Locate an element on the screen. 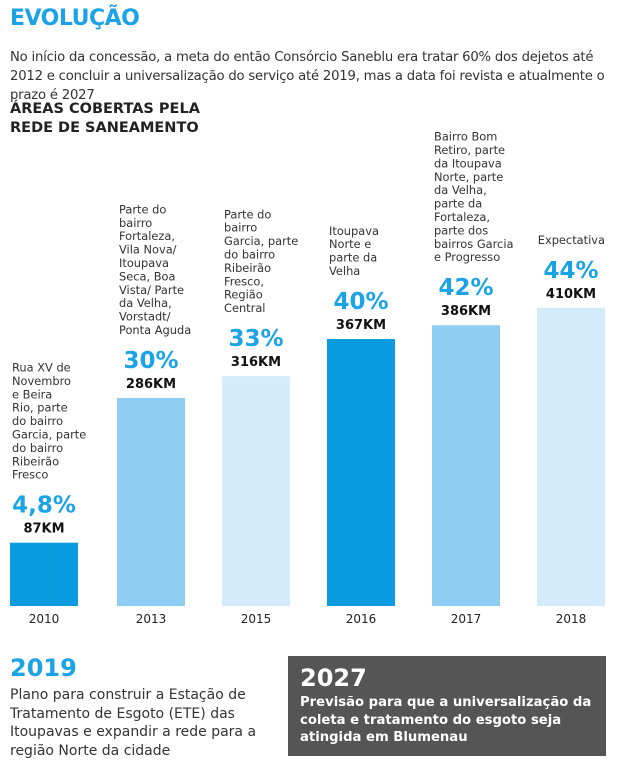 Image resolution: width=640 pixels, height=768 pixels. milestone-2019-year: 2019 is located at coordinates (43, 668).